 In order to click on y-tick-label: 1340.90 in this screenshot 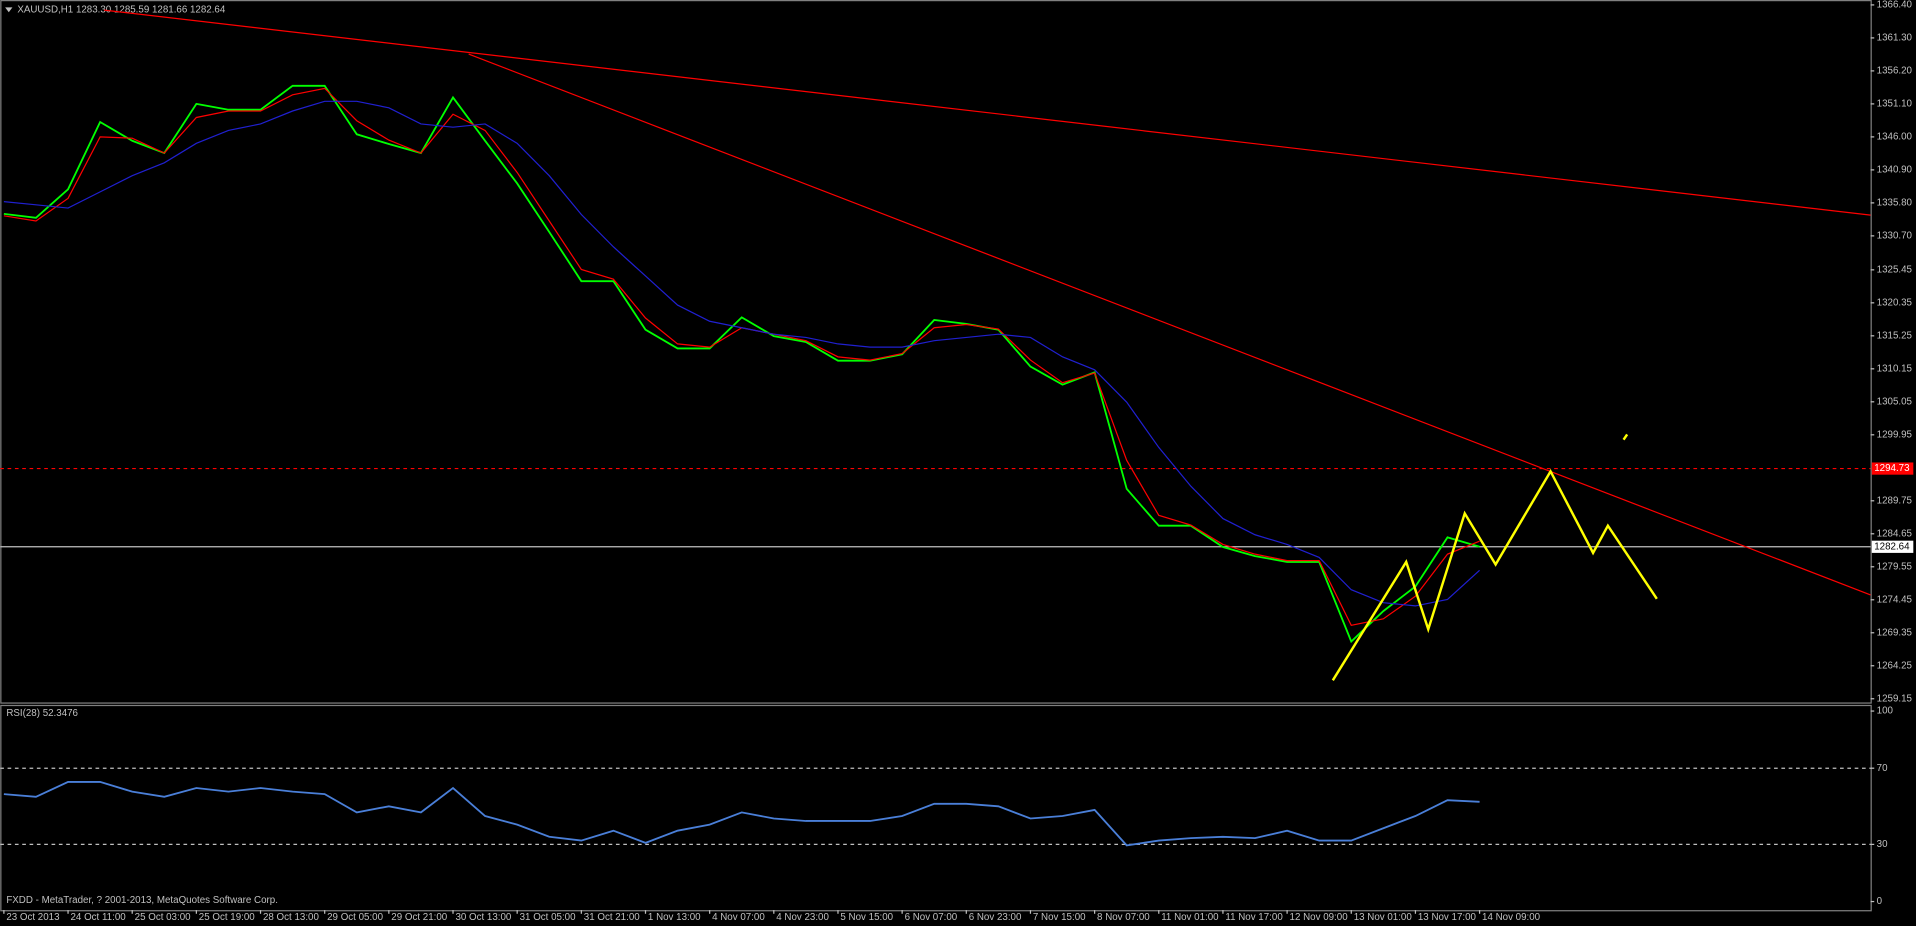, I will do `click(1895, 169)`.